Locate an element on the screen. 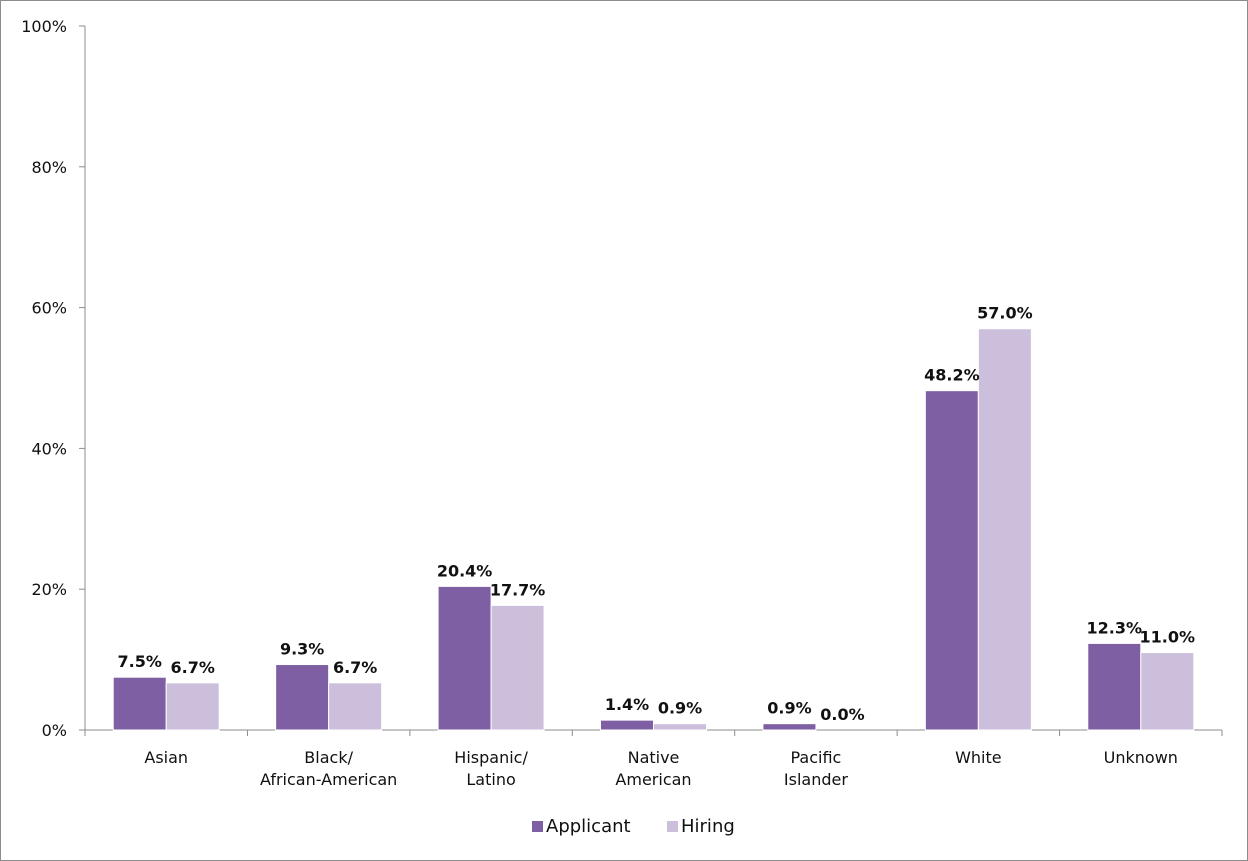  y-tick-label: 20% is located at coordinates (49, 589).